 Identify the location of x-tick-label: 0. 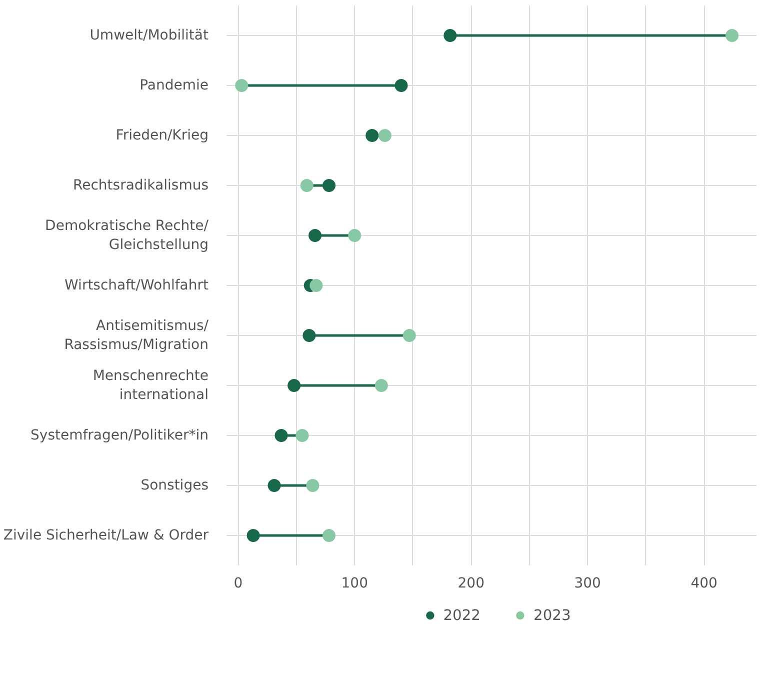
(238, 584).